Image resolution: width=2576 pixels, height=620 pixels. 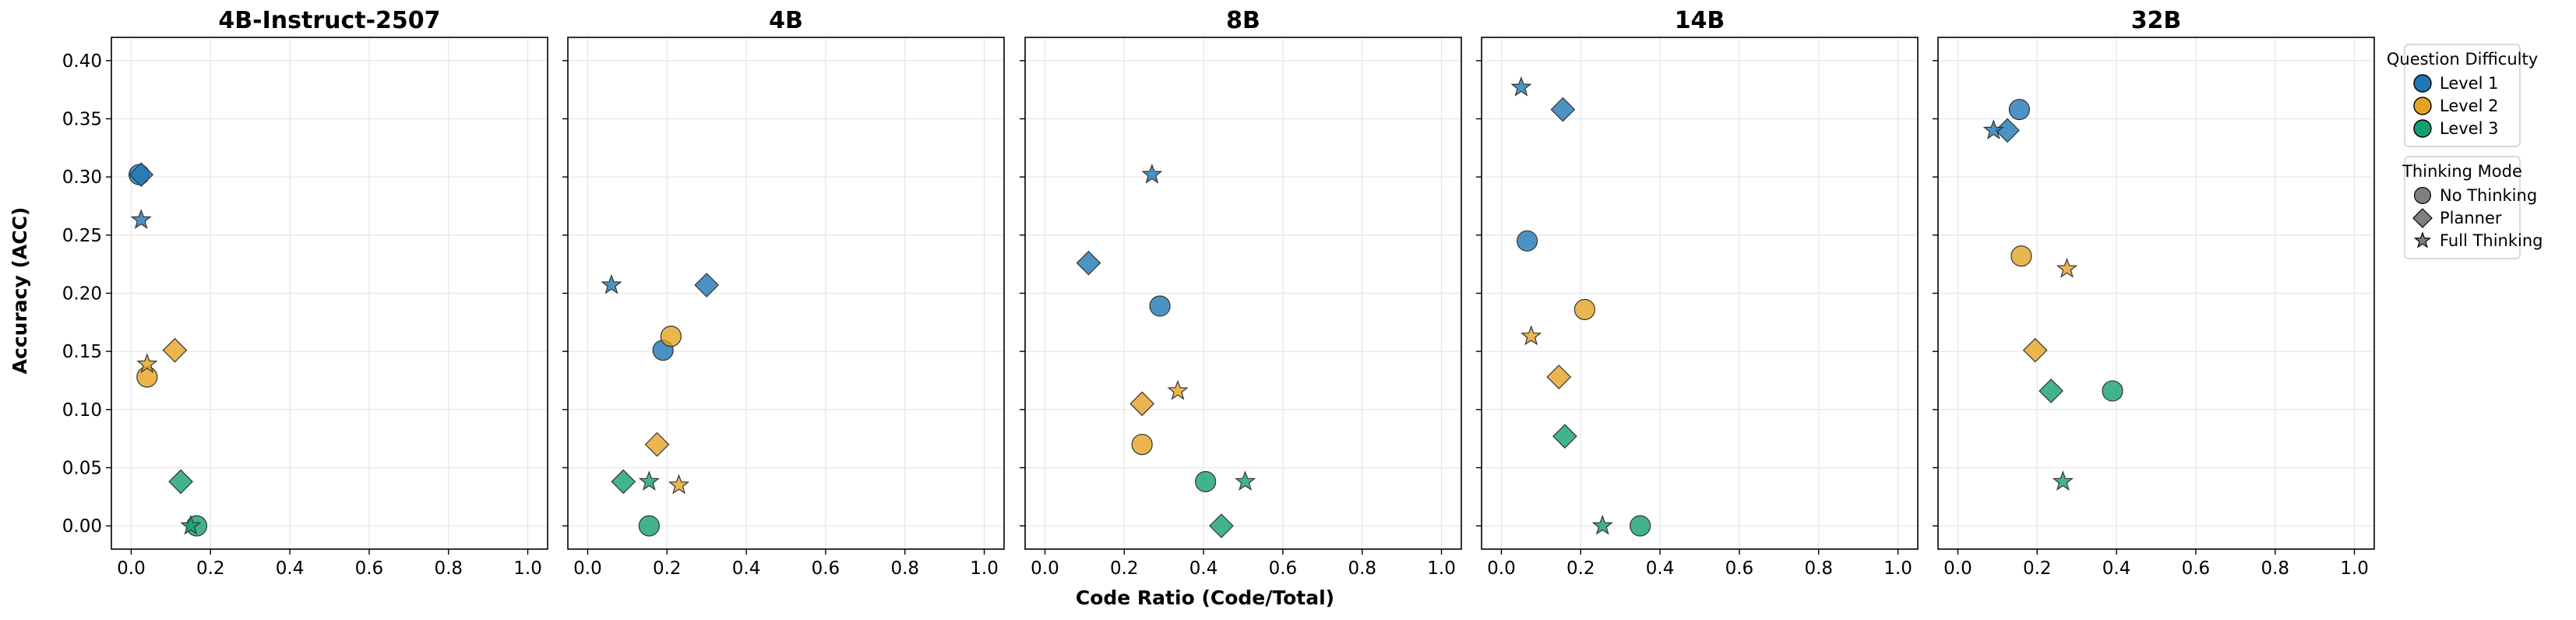 I want to click on legend-swatch-level2, so click(x=2422, y=106).